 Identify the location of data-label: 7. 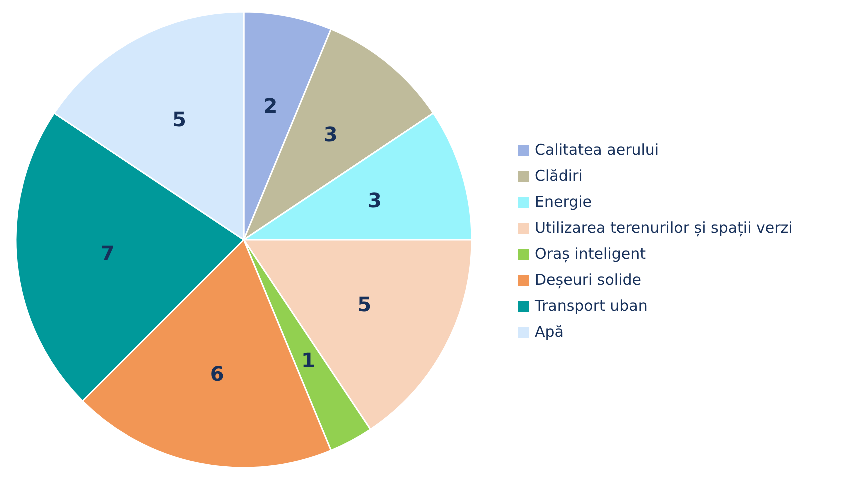
(107, 253).